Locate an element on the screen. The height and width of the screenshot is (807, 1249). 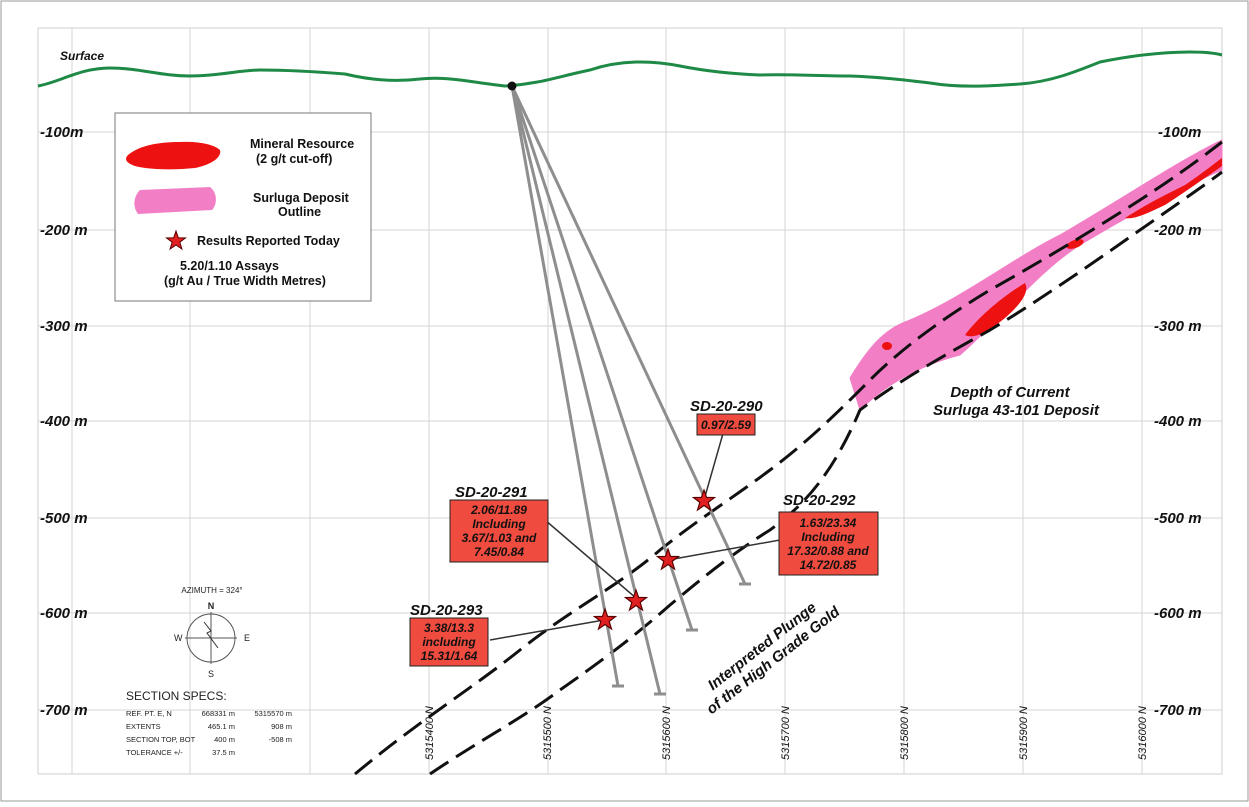
result-stars is located at coordinates (654, 559).